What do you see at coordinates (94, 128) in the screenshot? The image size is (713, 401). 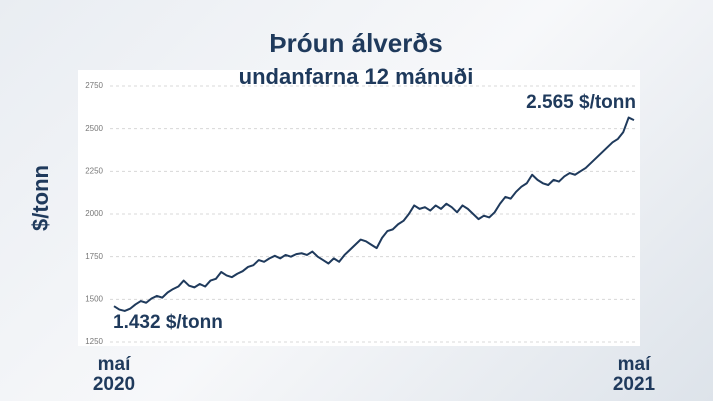 I see `y-tick-label: 2500` at bounding box center [94, 128].